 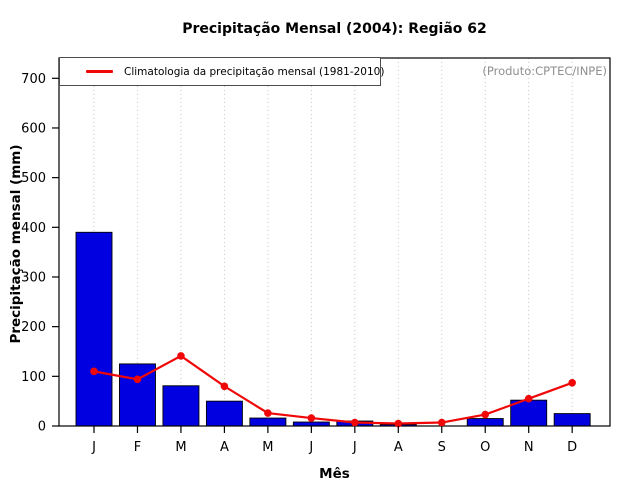 What do you see at coordinates (99, 71) in the screenshot?
I see `legend-line-sample` at bounding box center [99, 71].